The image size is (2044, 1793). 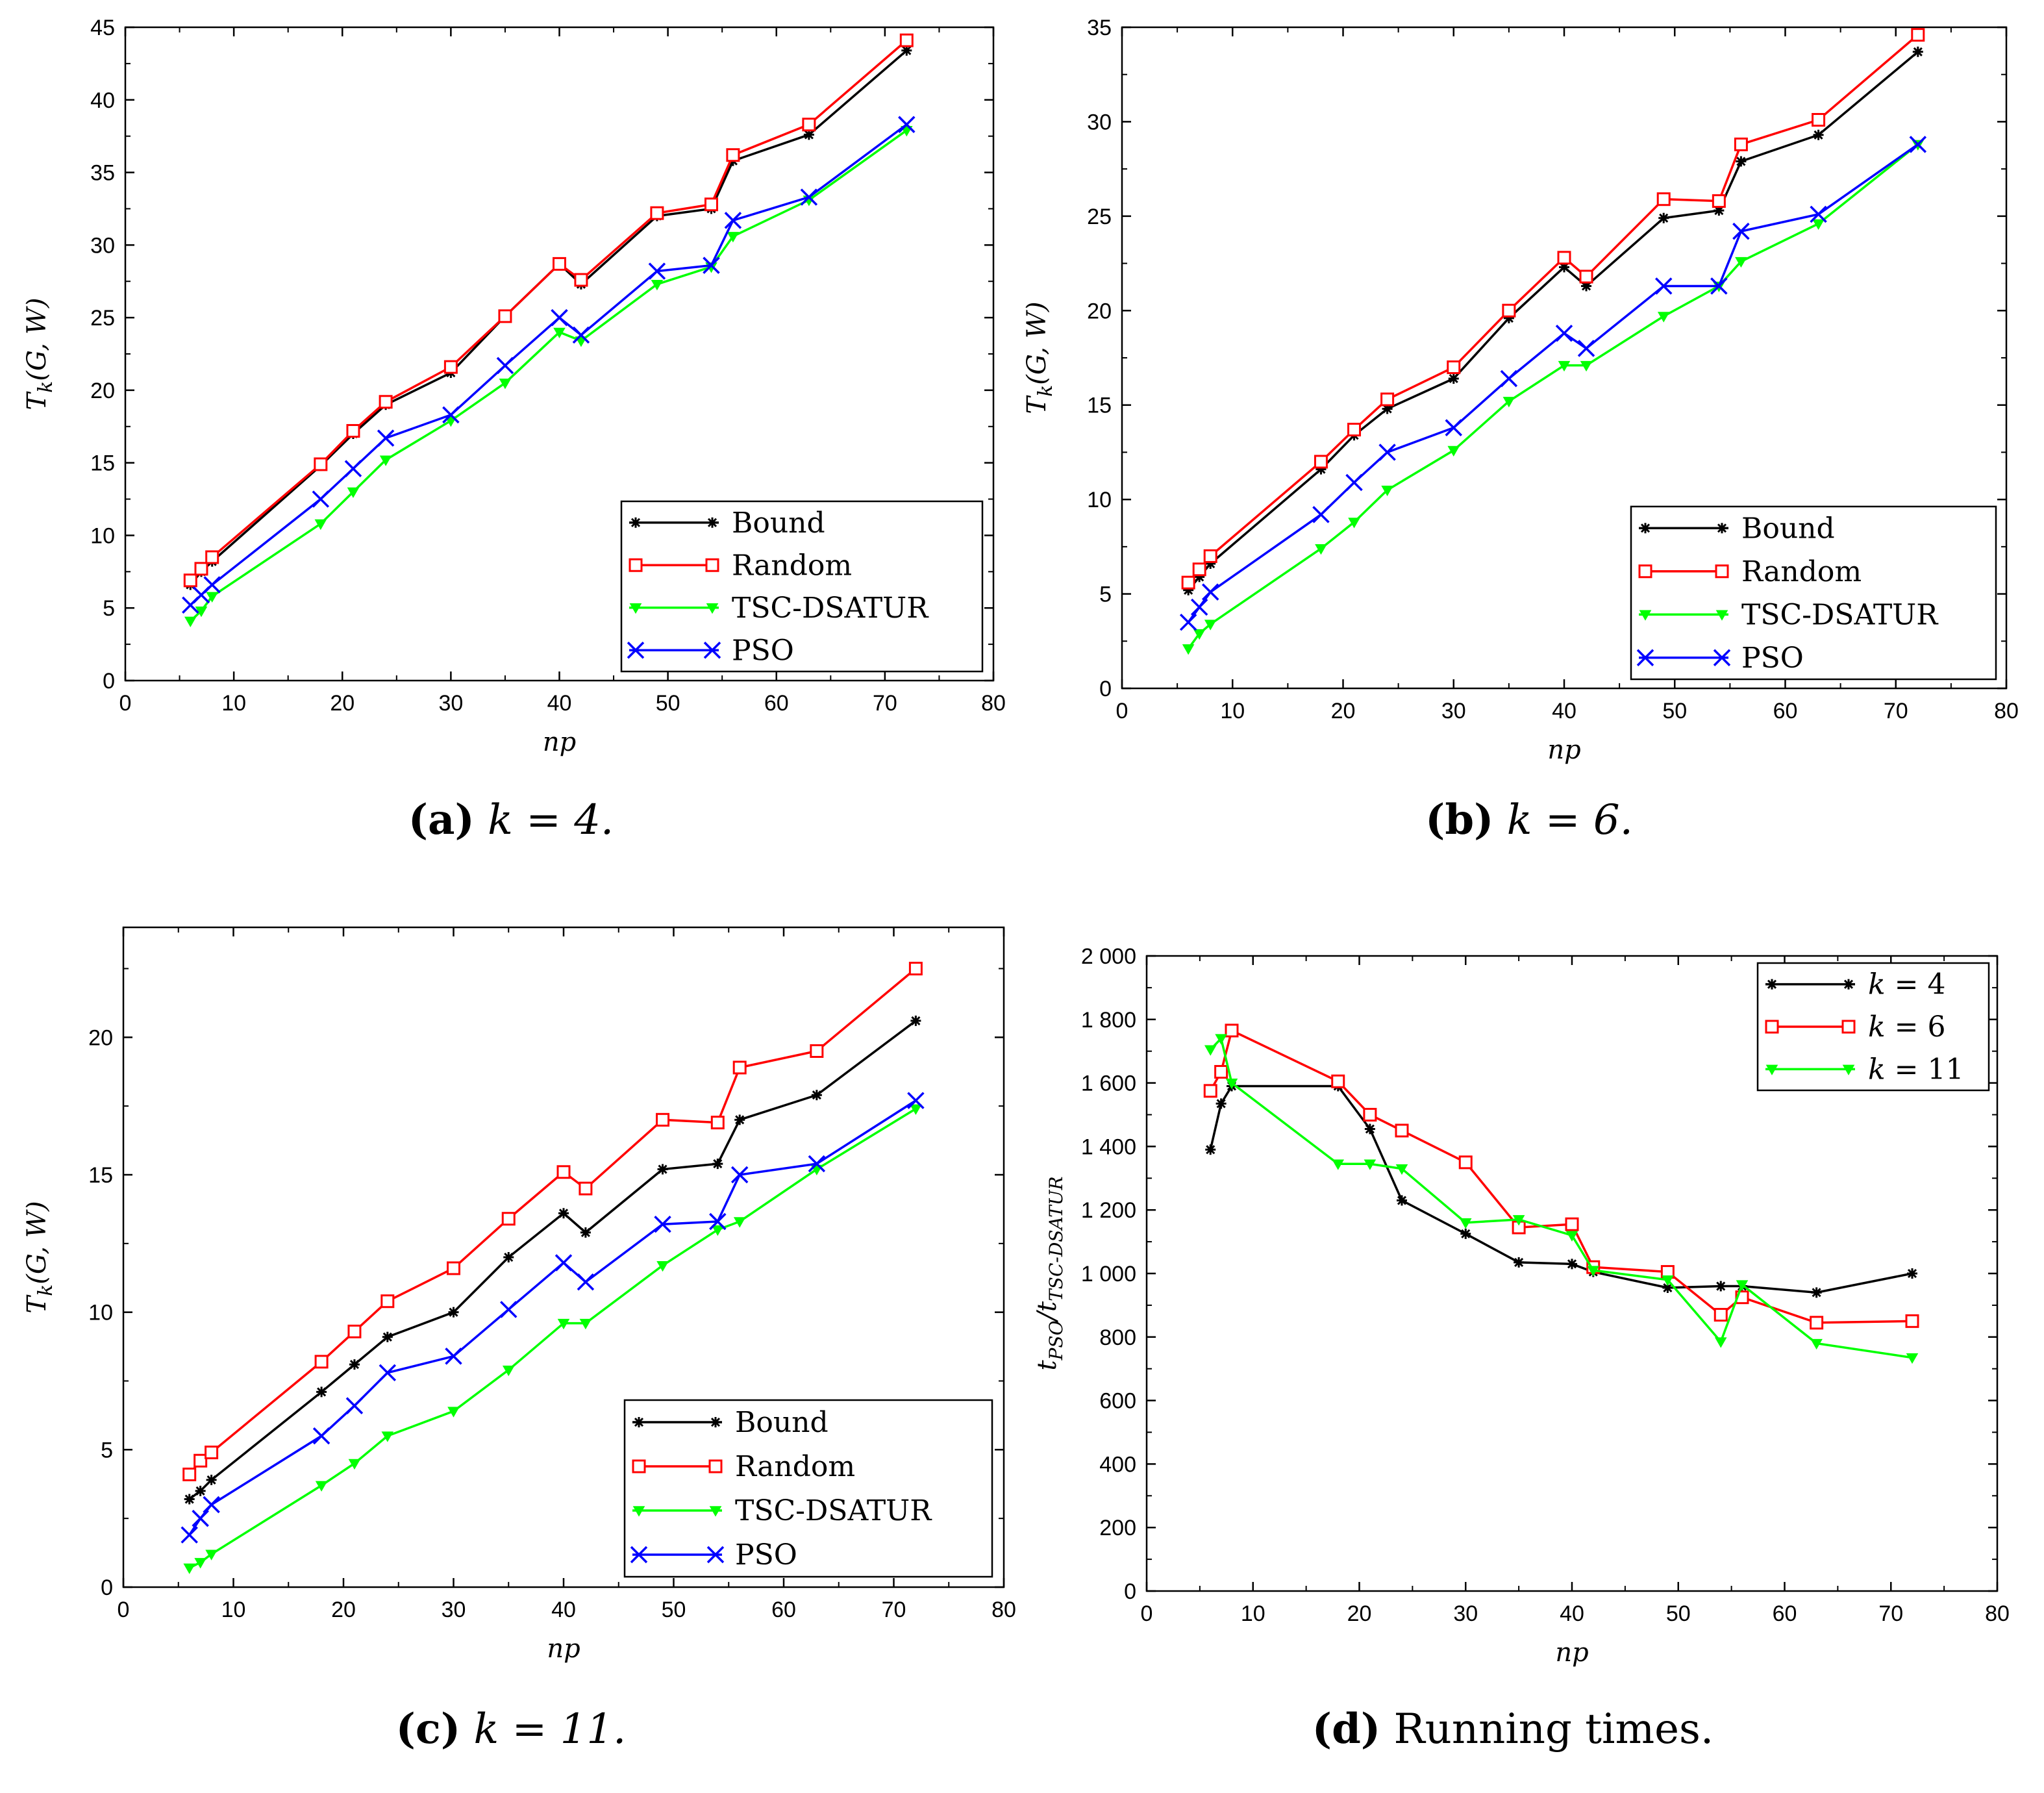 What do you see at coordinates (343, 1610) in the screenshot?
I see `chart-c-xtick-label: 20` at bounding box center [343, 1610].